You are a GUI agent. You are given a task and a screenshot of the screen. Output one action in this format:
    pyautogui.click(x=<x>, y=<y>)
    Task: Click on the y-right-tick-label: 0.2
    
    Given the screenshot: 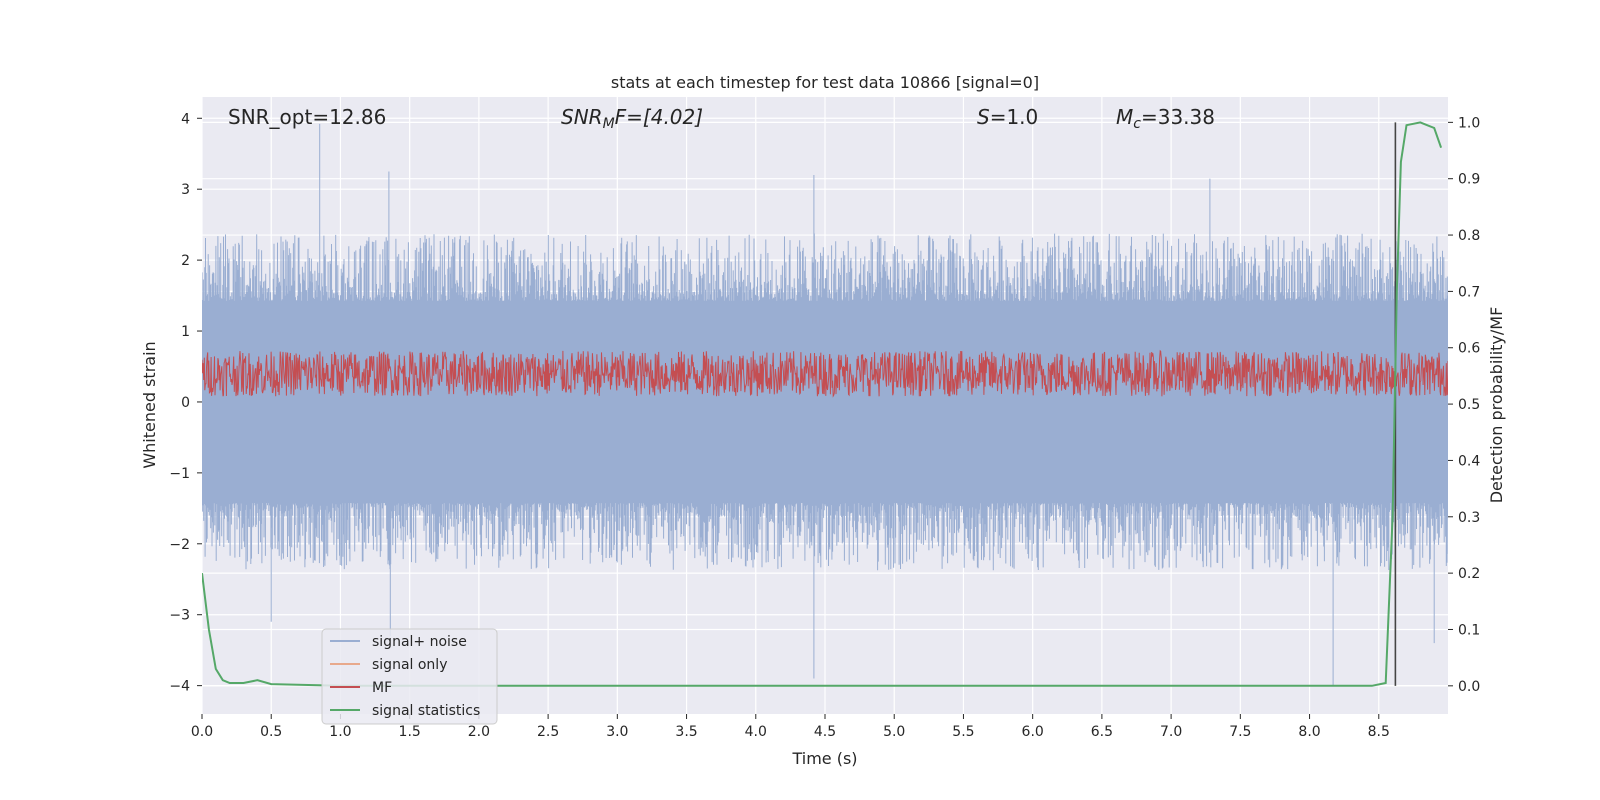 What is the action you would take?
    pyautogui.click(x=1469, y=574)
    